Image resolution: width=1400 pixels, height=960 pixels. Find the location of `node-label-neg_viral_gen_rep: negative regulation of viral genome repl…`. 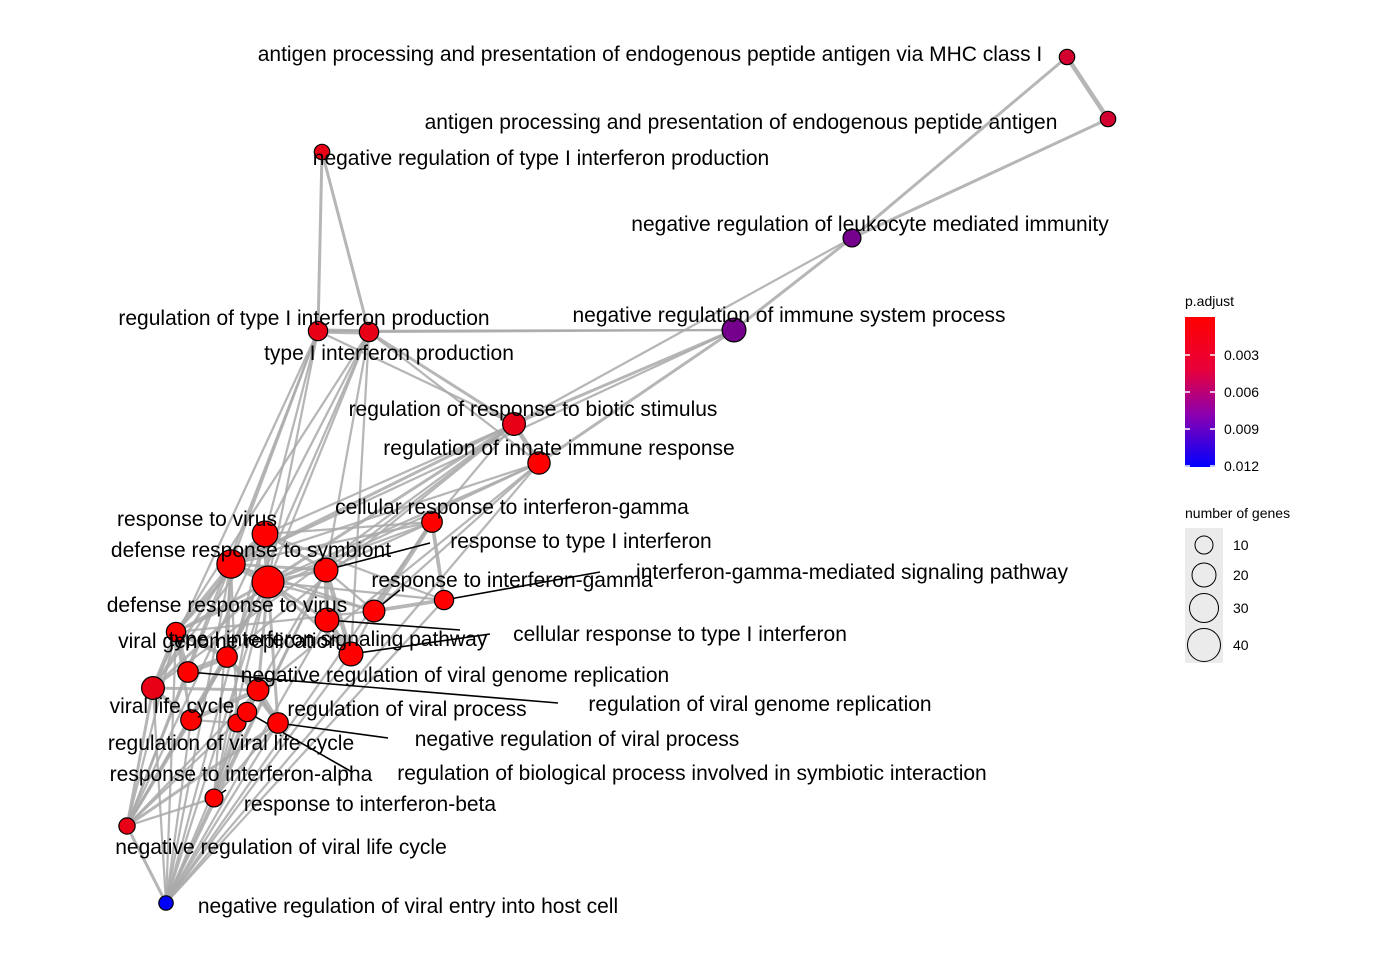

node-label-neg_viral_gen_rep: negative regulation of viral genome repl… is located at coordinates (455, 675).